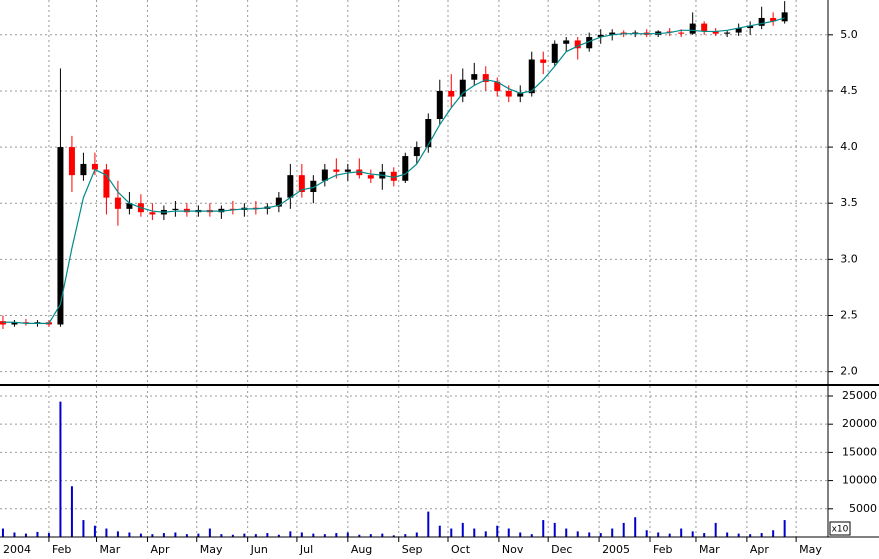 The image size is (879, 559). I want to click on y-tick-label: 3.5, so click(849, 202).